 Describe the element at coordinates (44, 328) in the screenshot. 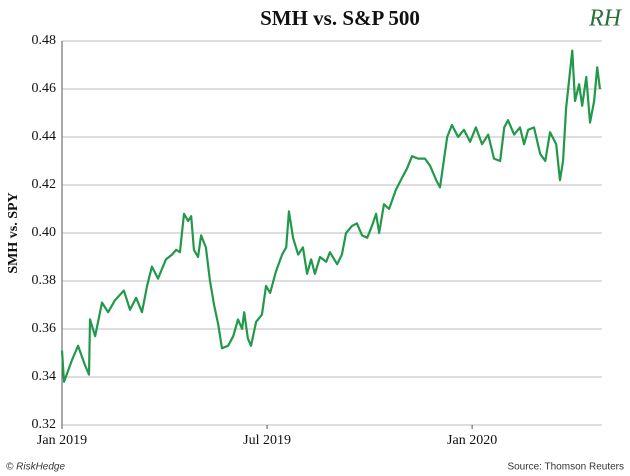

I see `y-tick-label: 0.36` at that location.